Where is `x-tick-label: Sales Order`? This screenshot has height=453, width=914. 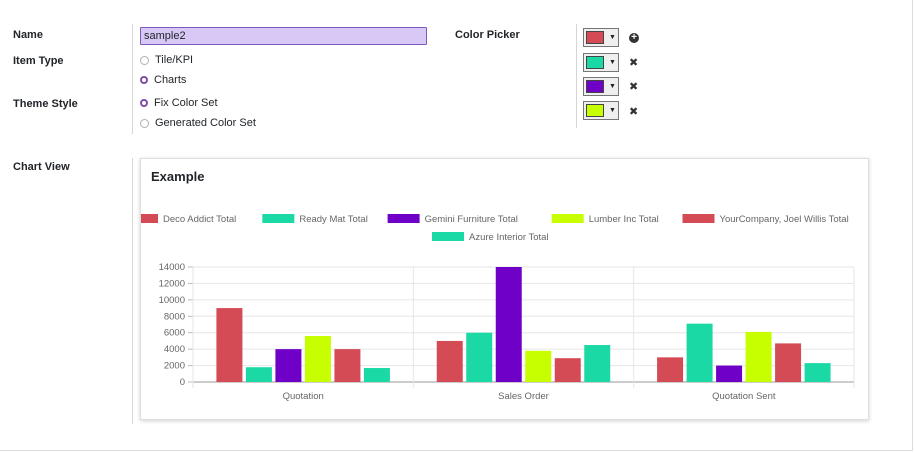
x-tick-label: Sales Order is located at coordinates (523, 396).